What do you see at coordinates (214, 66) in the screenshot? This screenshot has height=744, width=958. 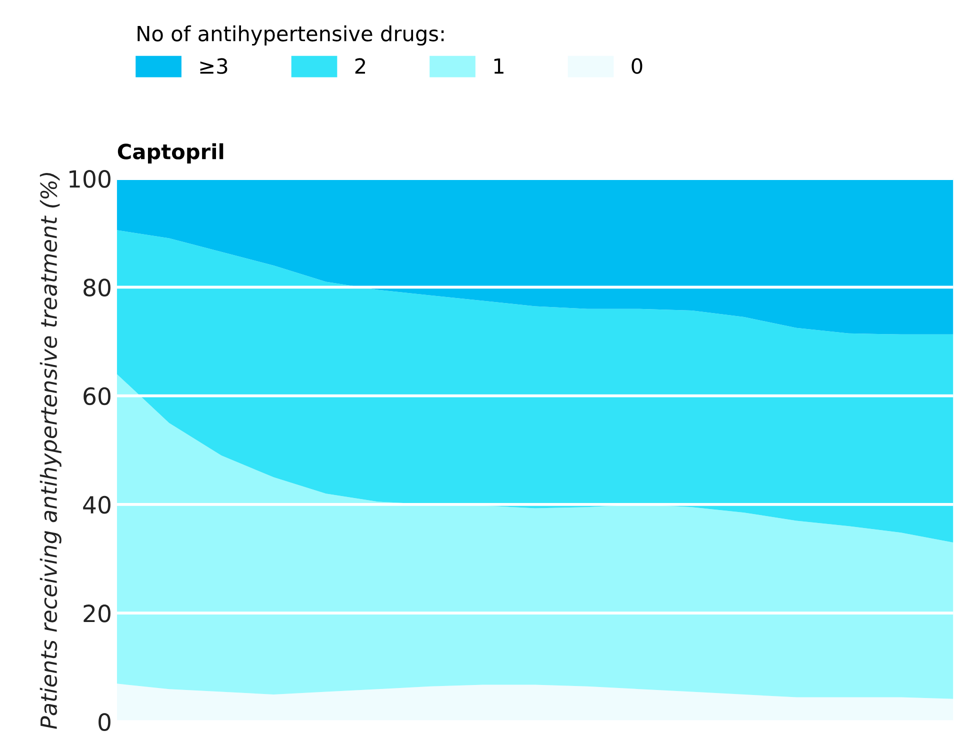 I see `legend-label: ≥3` at bounding box center [214, 66].